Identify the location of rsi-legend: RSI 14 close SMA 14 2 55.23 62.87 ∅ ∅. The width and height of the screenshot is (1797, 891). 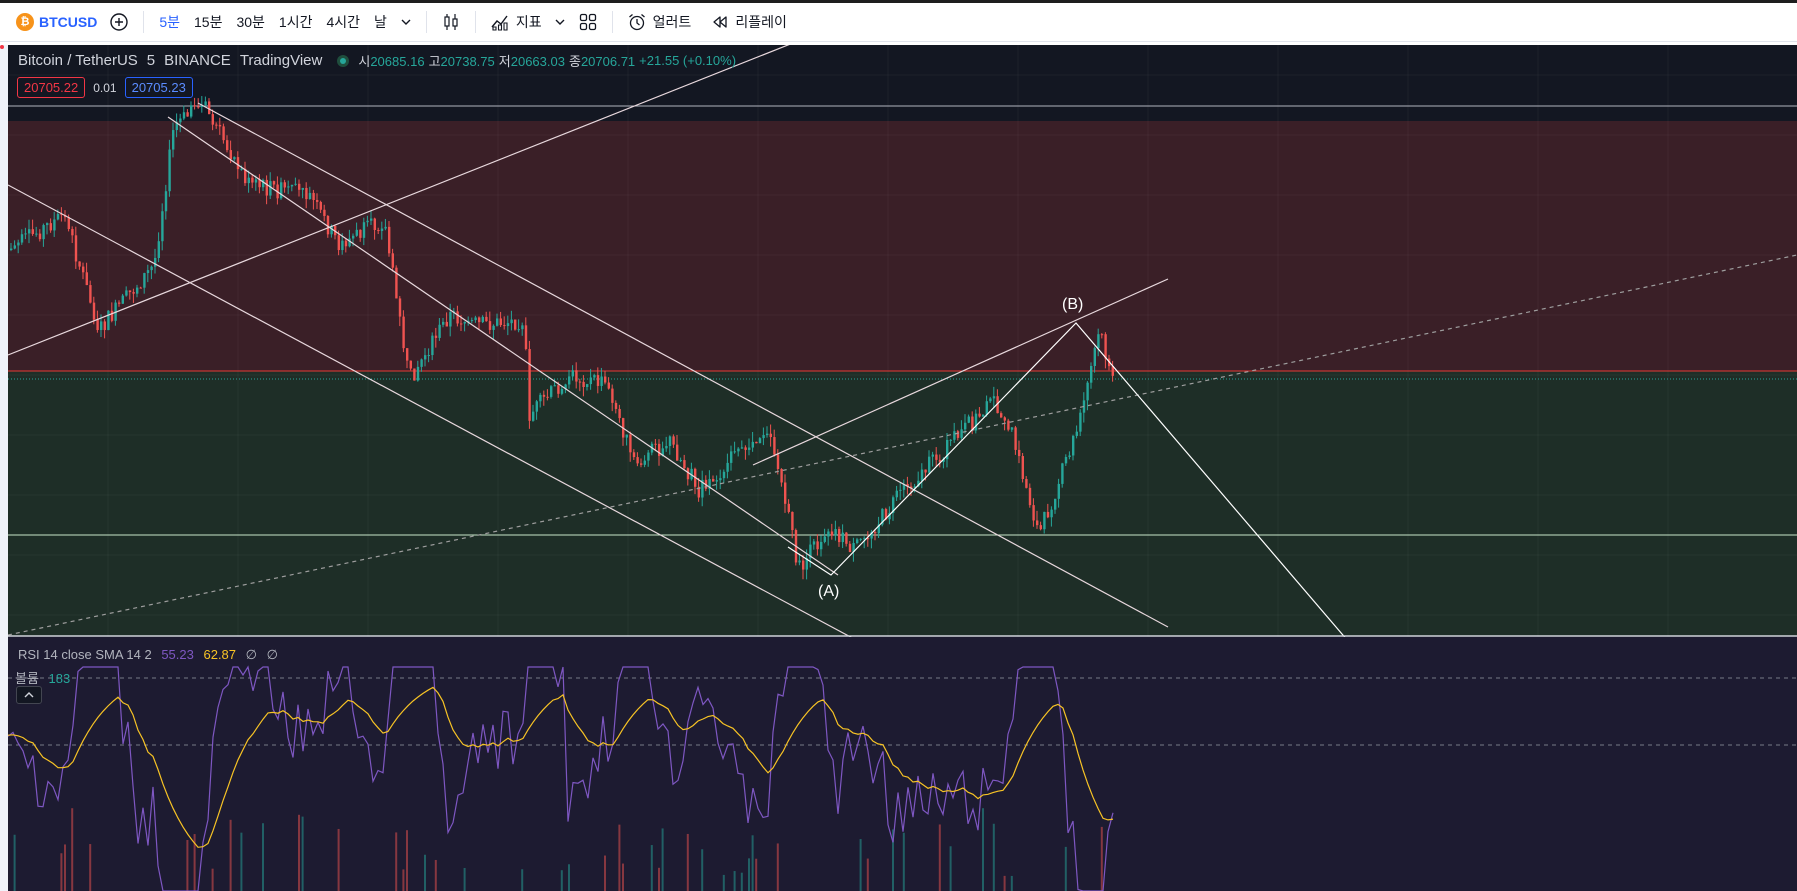
(148, 655).